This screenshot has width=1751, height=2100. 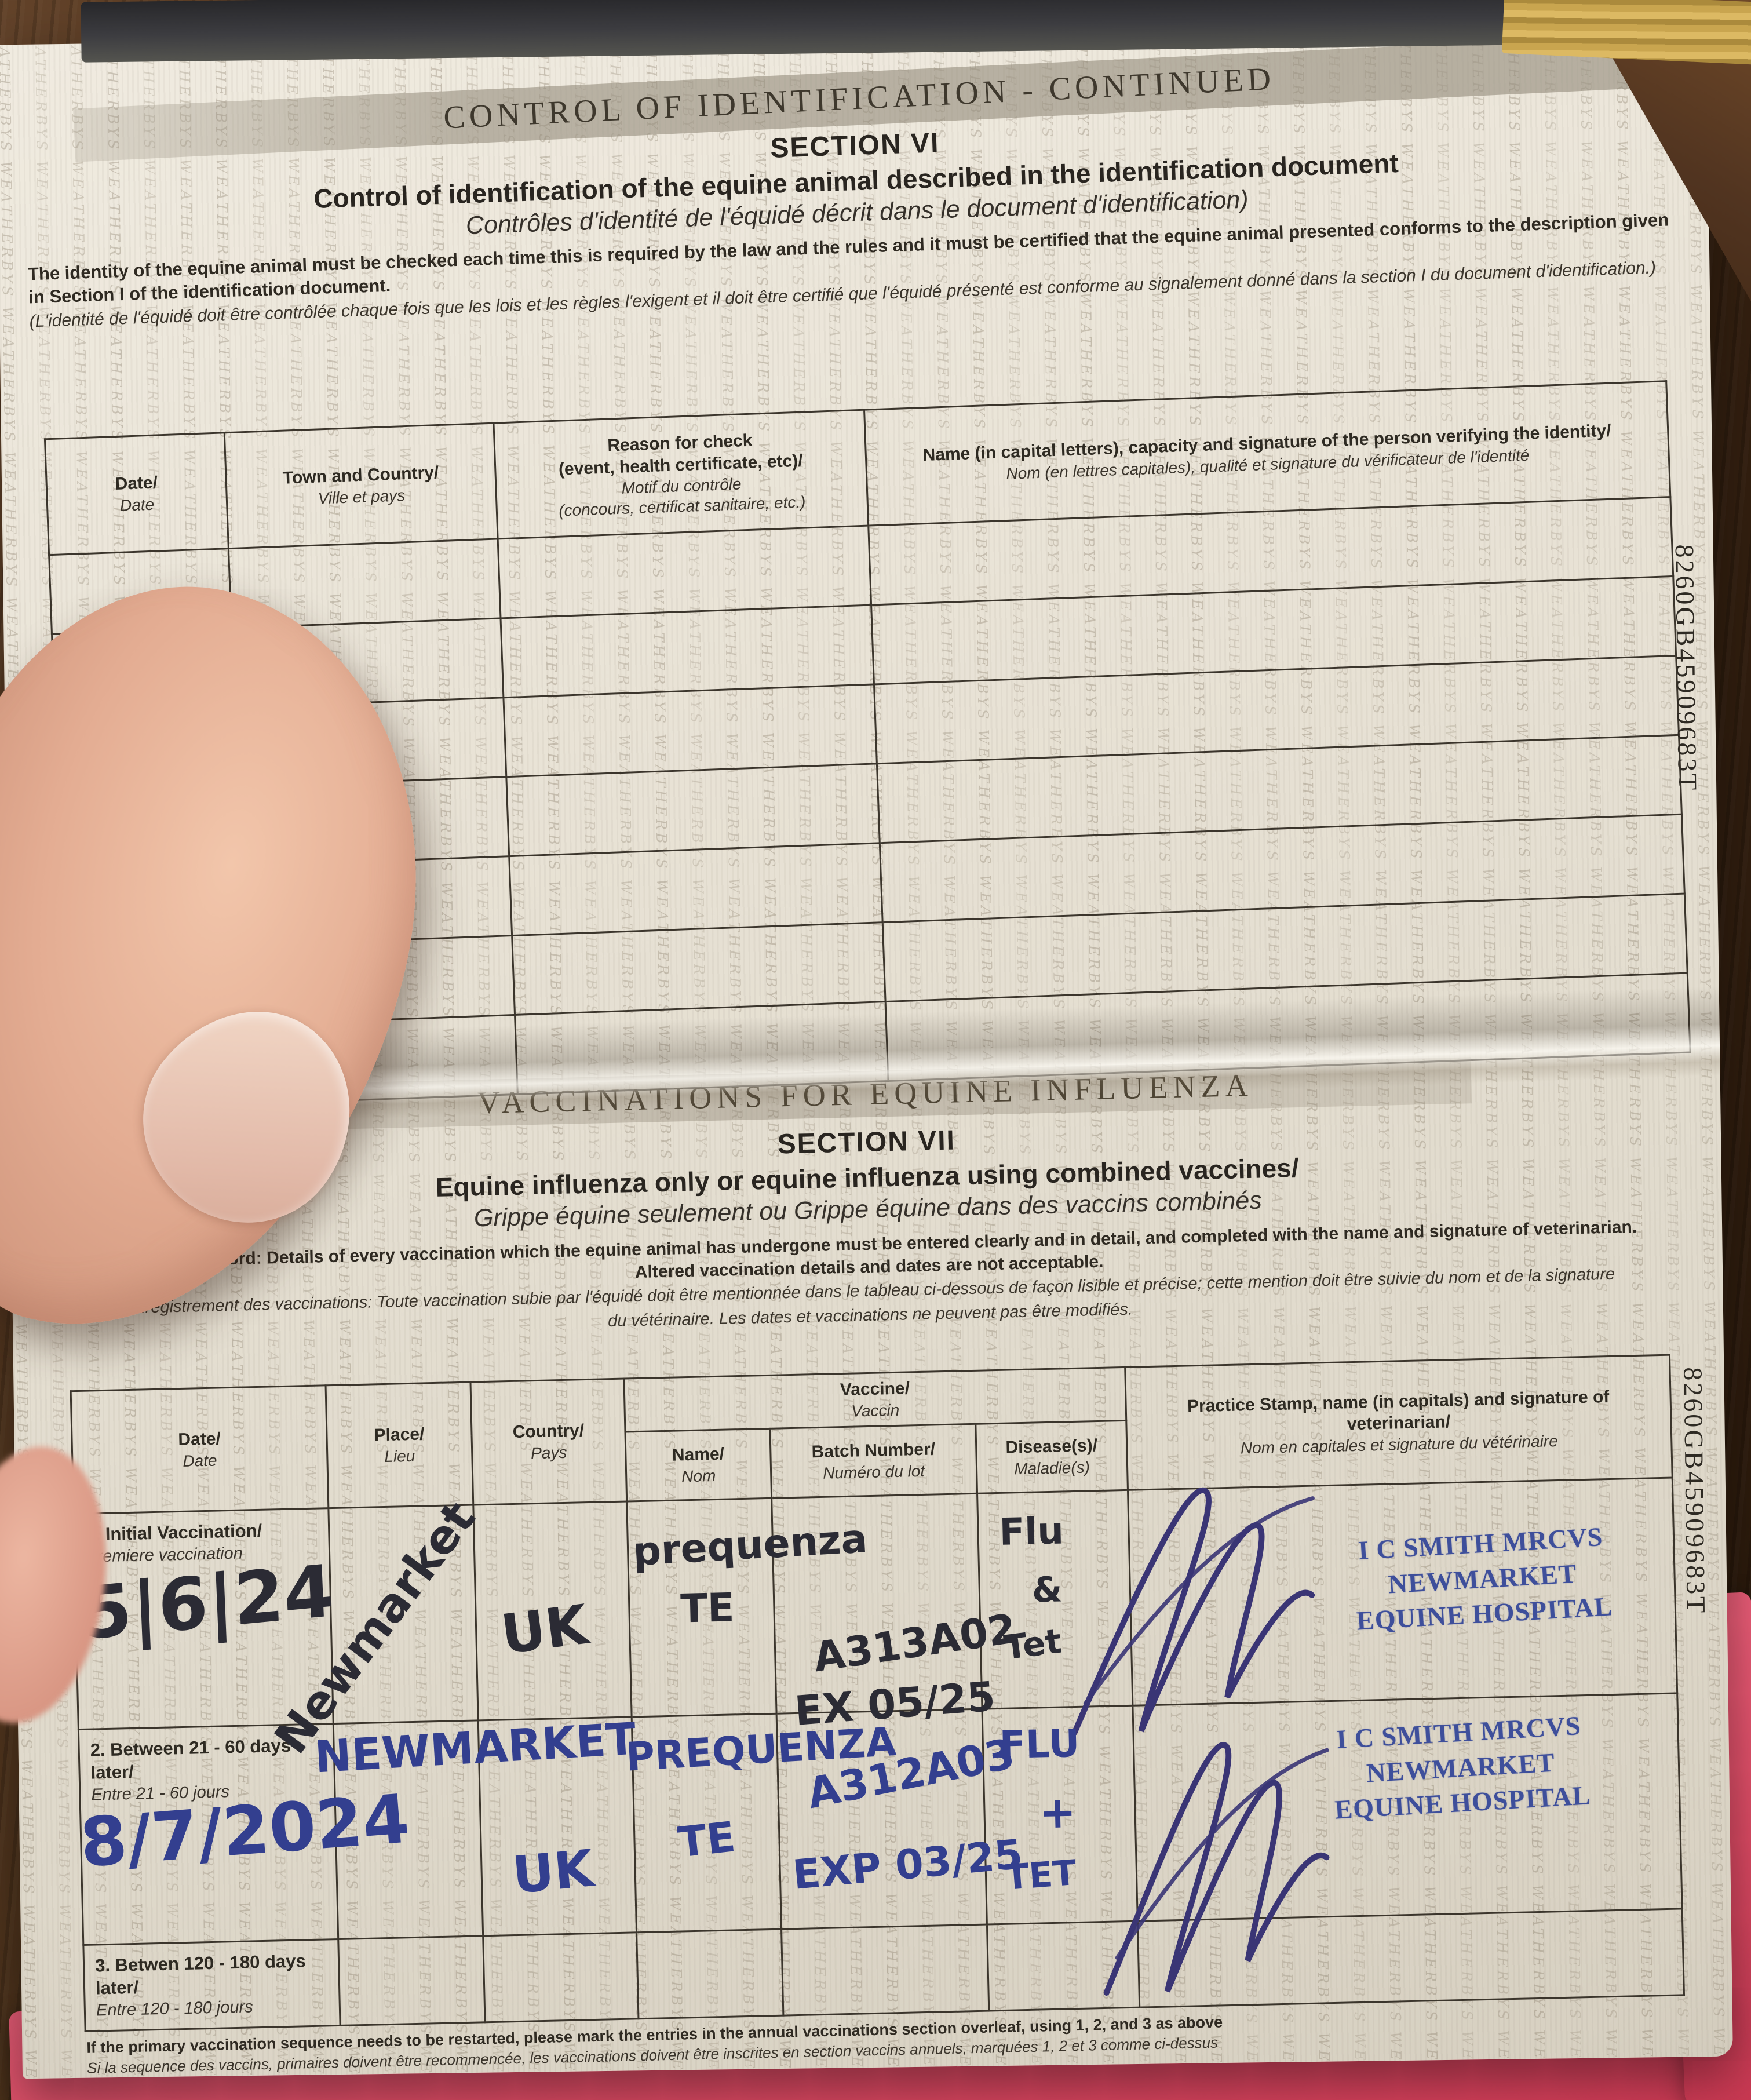 I want to click on header-text: Pays, so click(x=548, y=1452).